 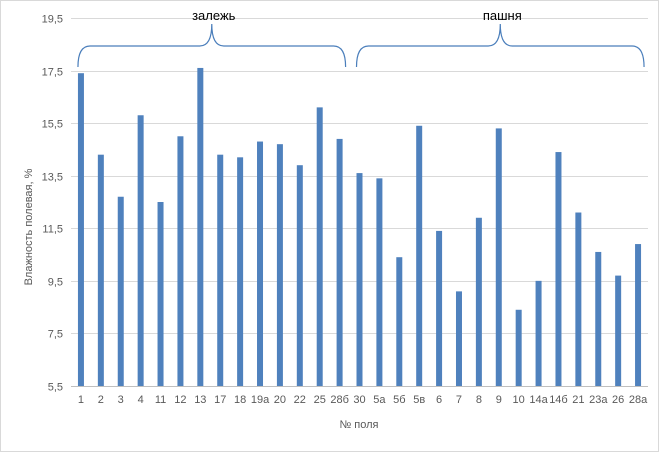 I want to click on x-axis-title: № поля, so click(x=358, y=425).